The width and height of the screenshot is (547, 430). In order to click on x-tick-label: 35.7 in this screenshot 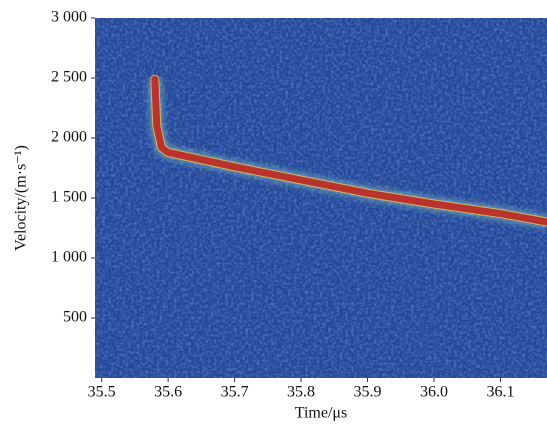, I will do `click(235, 392)`.